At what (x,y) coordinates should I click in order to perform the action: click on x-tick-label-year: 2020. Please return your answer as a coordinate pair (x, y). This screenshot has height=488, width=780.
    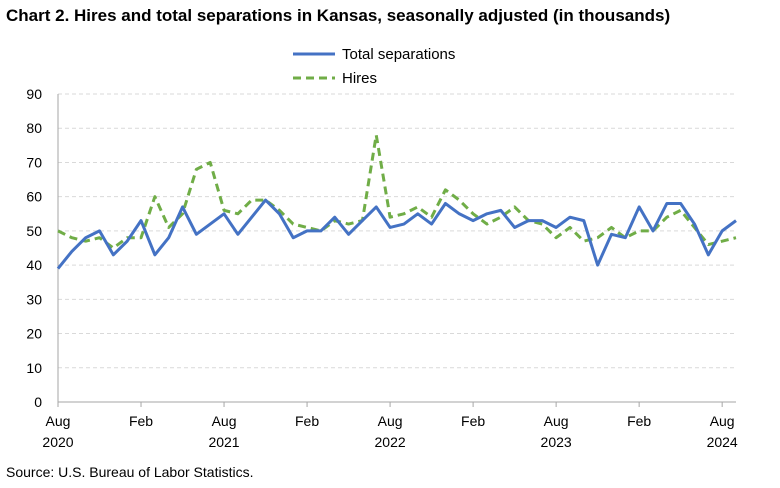
    Looking at the image, I should click on (57, 442).